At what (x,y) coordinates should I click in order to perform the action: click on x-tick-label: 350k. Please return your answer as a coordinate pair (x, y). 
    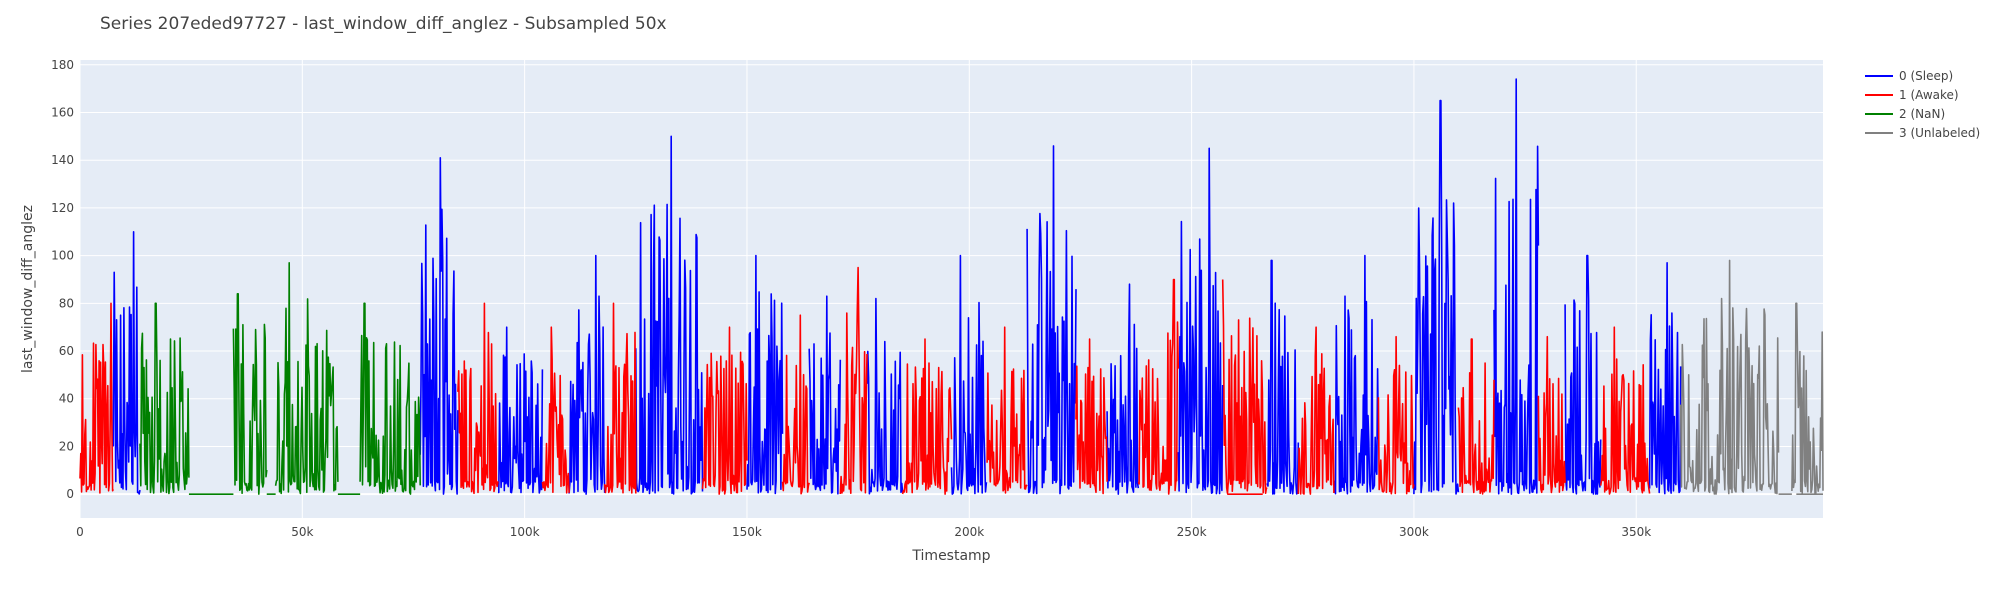
    Looking at the image, I should click on (1636, 532).